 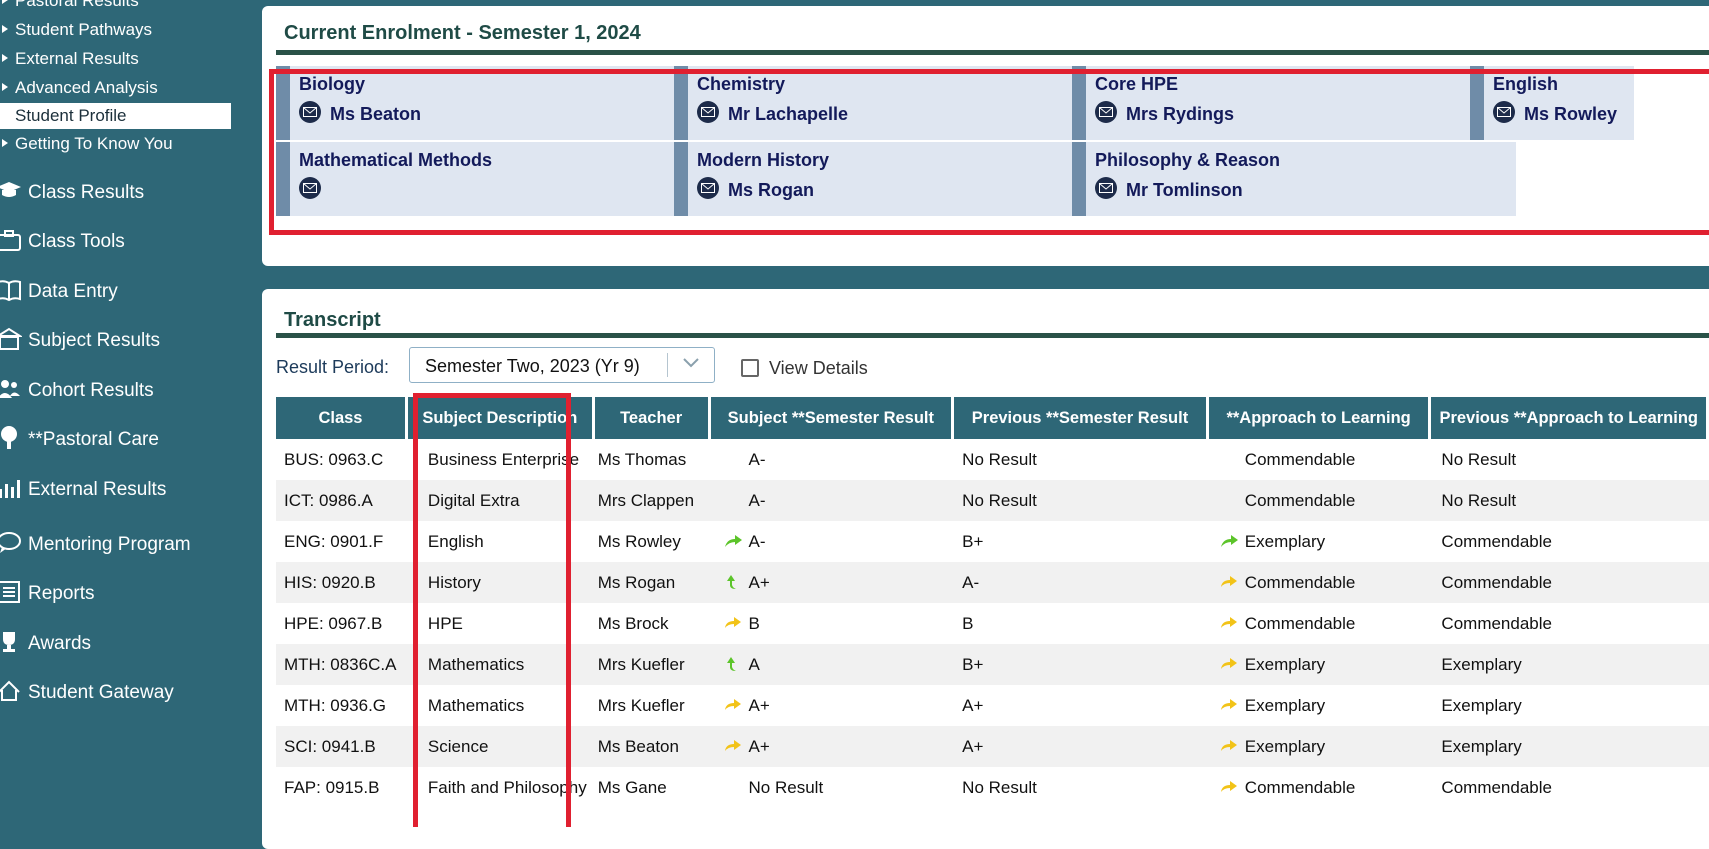 What do you see at coordinates (498, 179) in the screenshot?
I see `enrolment-card: Mathematical Methods` at bounding box center [498, 179].